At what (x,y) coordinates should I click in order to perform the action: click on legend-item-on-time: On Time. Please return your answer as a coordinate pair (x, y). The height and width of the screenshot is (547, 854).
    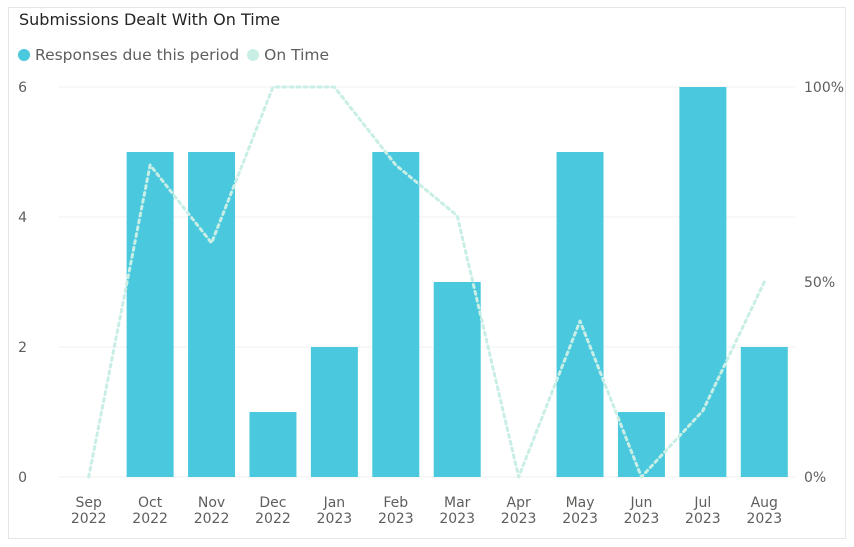
    Looking at the image, I should click on (288, 55).